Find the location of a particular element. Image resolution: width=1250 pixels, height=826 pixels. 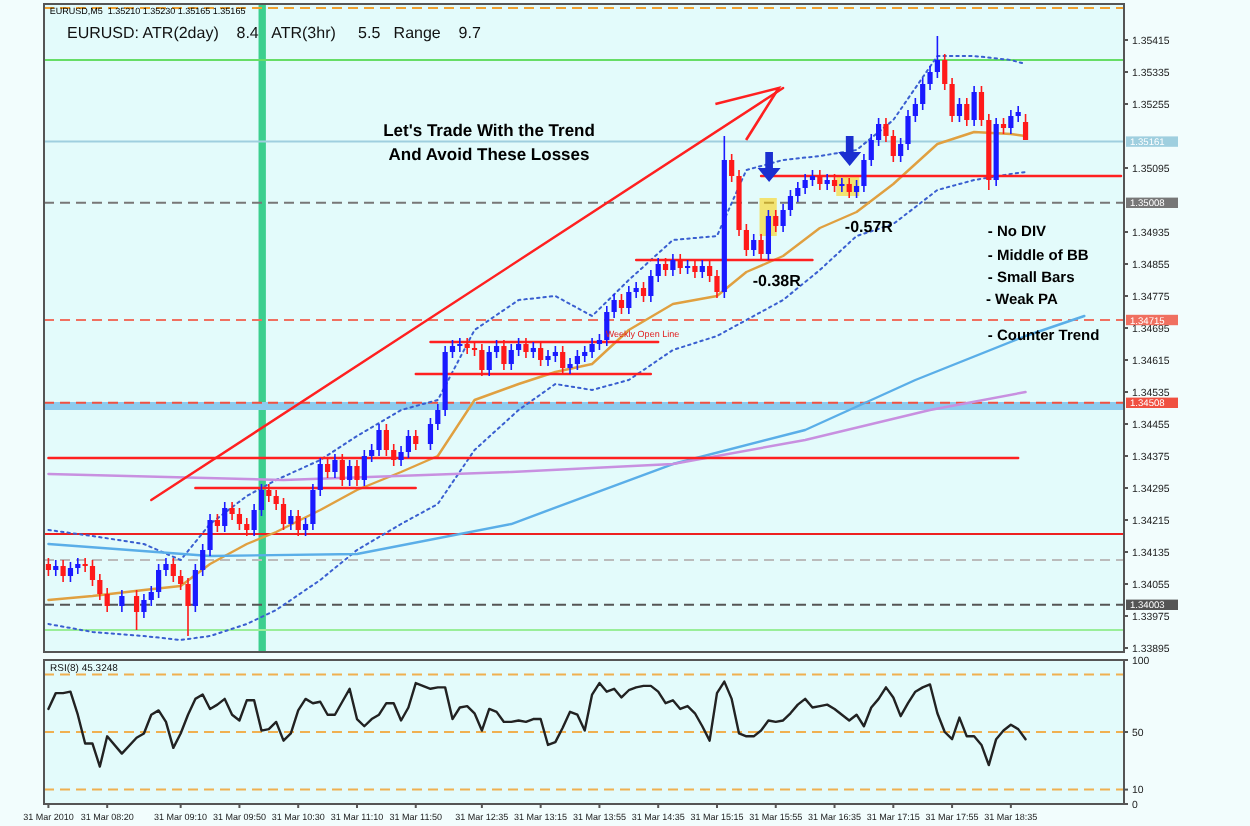

annotation: And Avoid These Losses is located at coordinates (489, 154).